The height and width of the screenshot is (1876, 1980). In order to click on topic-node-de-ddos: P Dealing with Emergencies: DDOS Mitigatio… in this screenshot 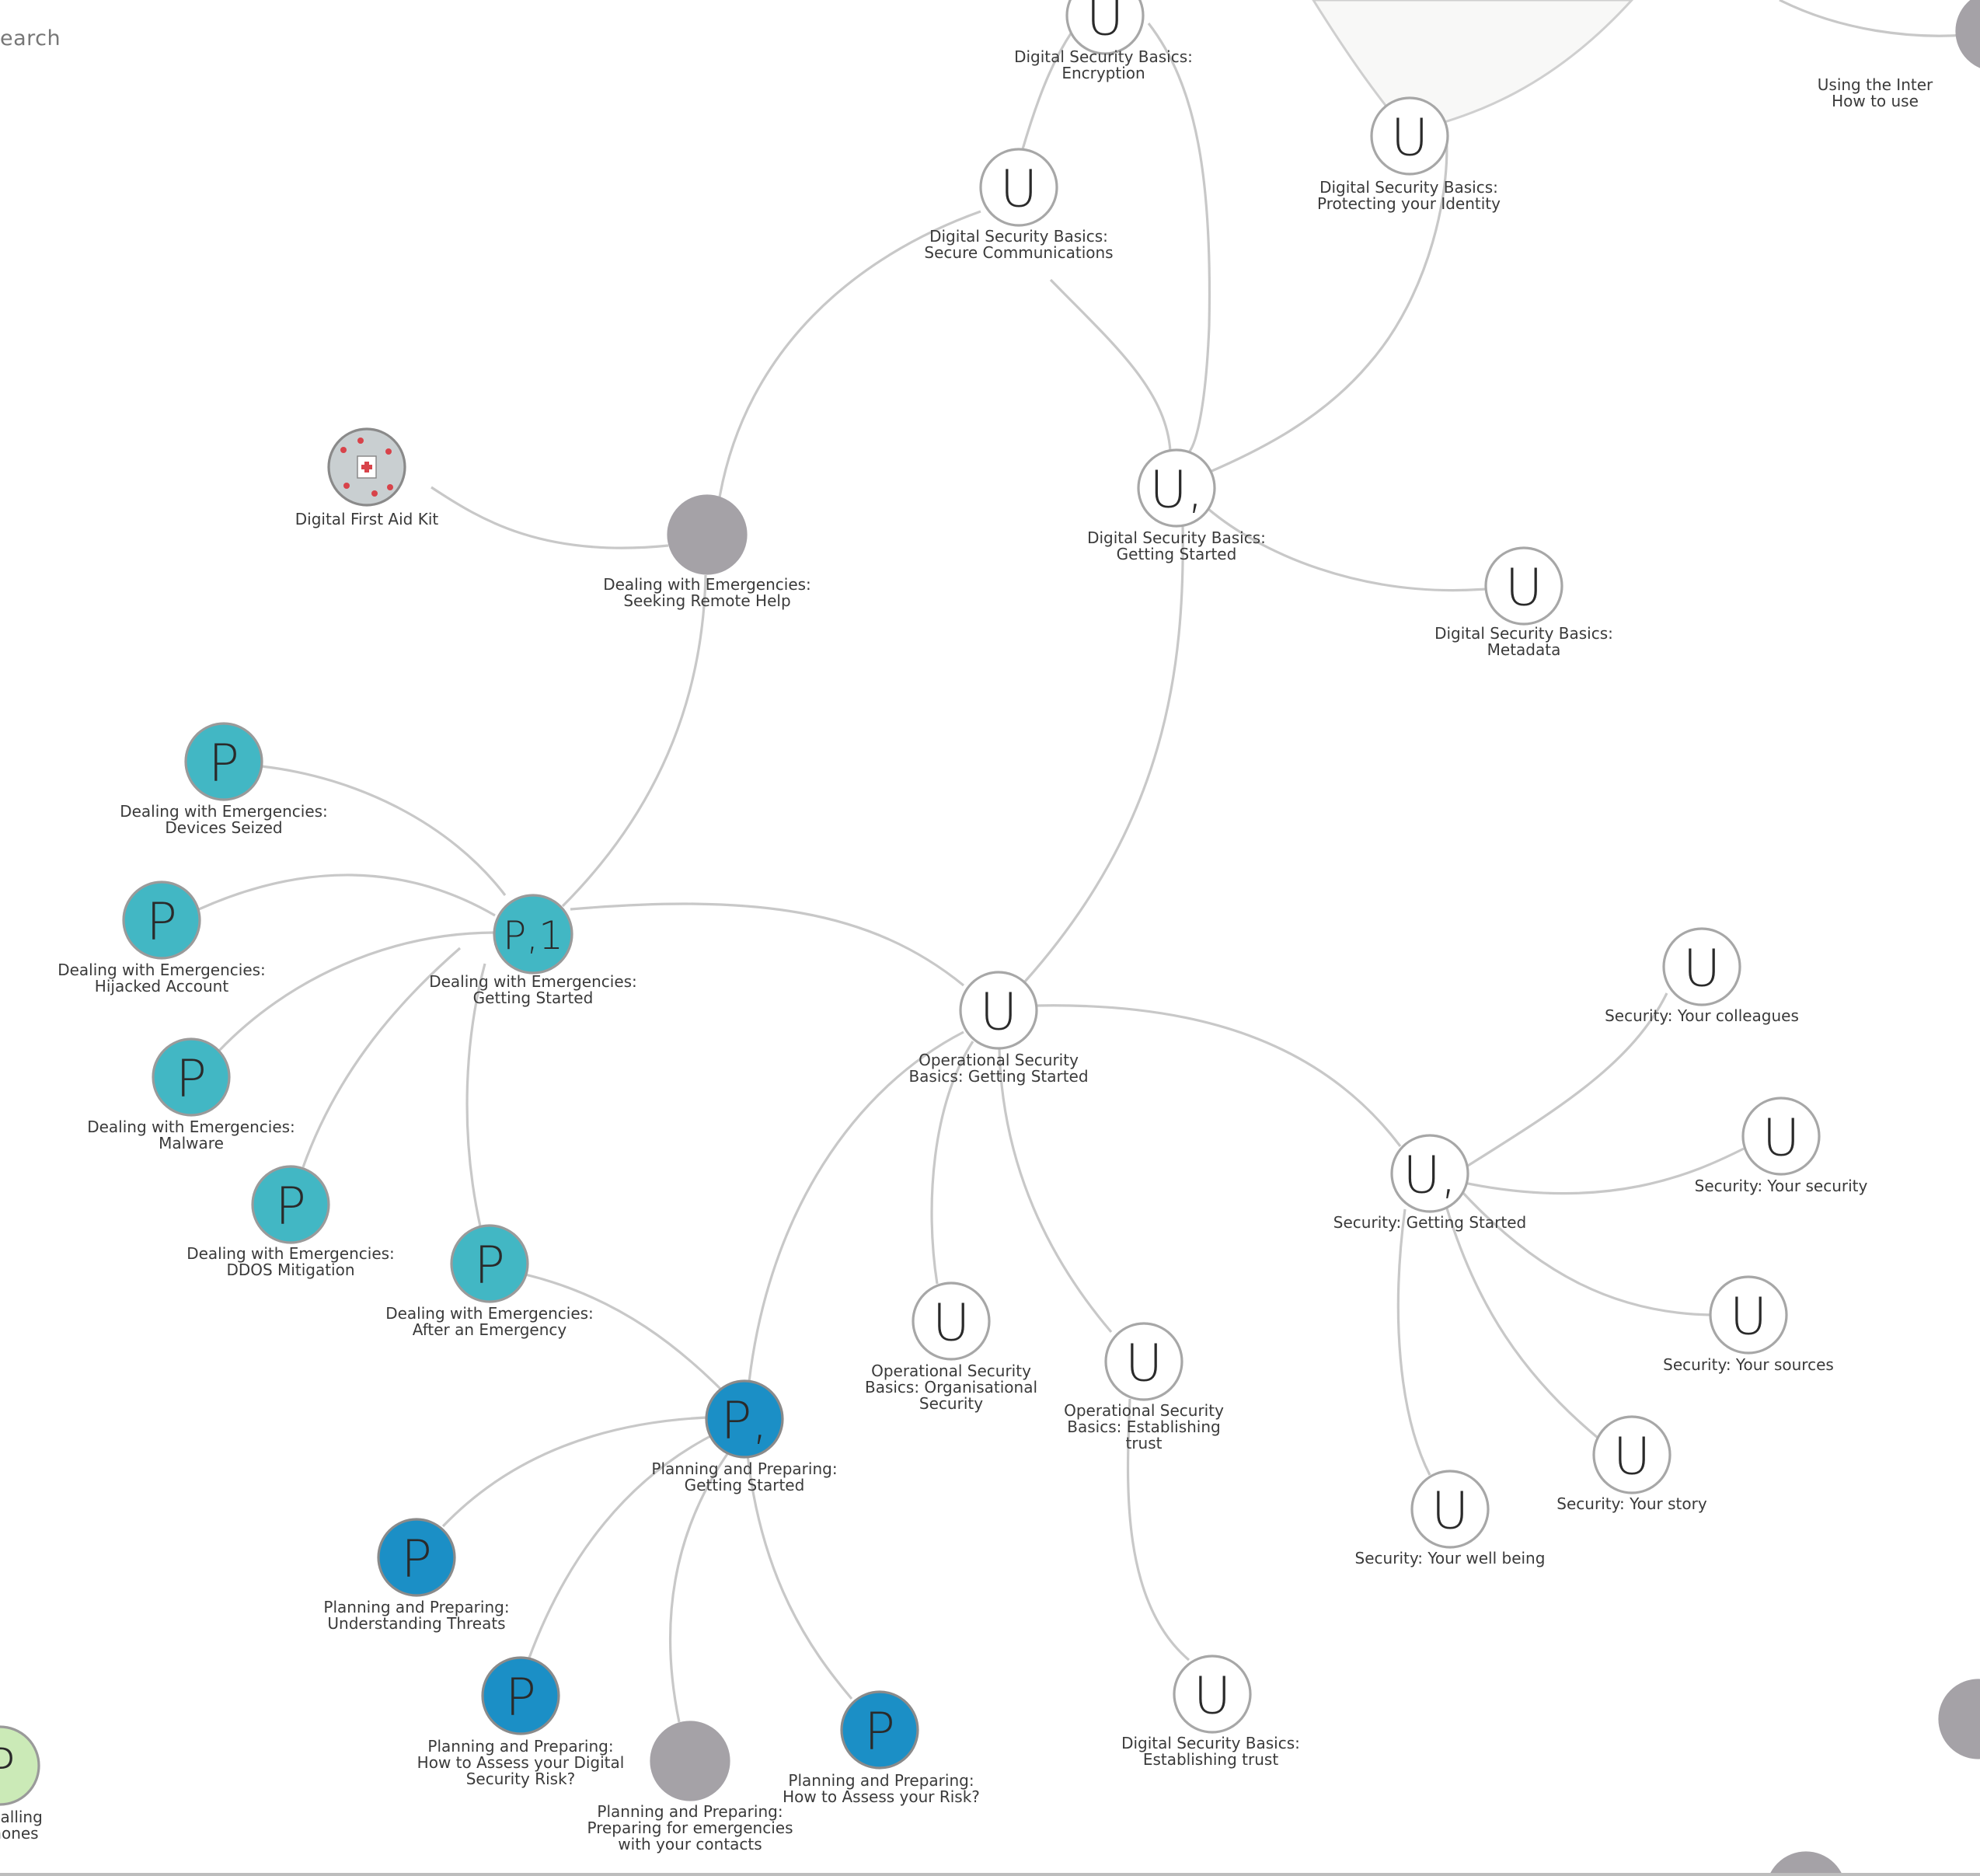, I will do `click(290, 1222)`.